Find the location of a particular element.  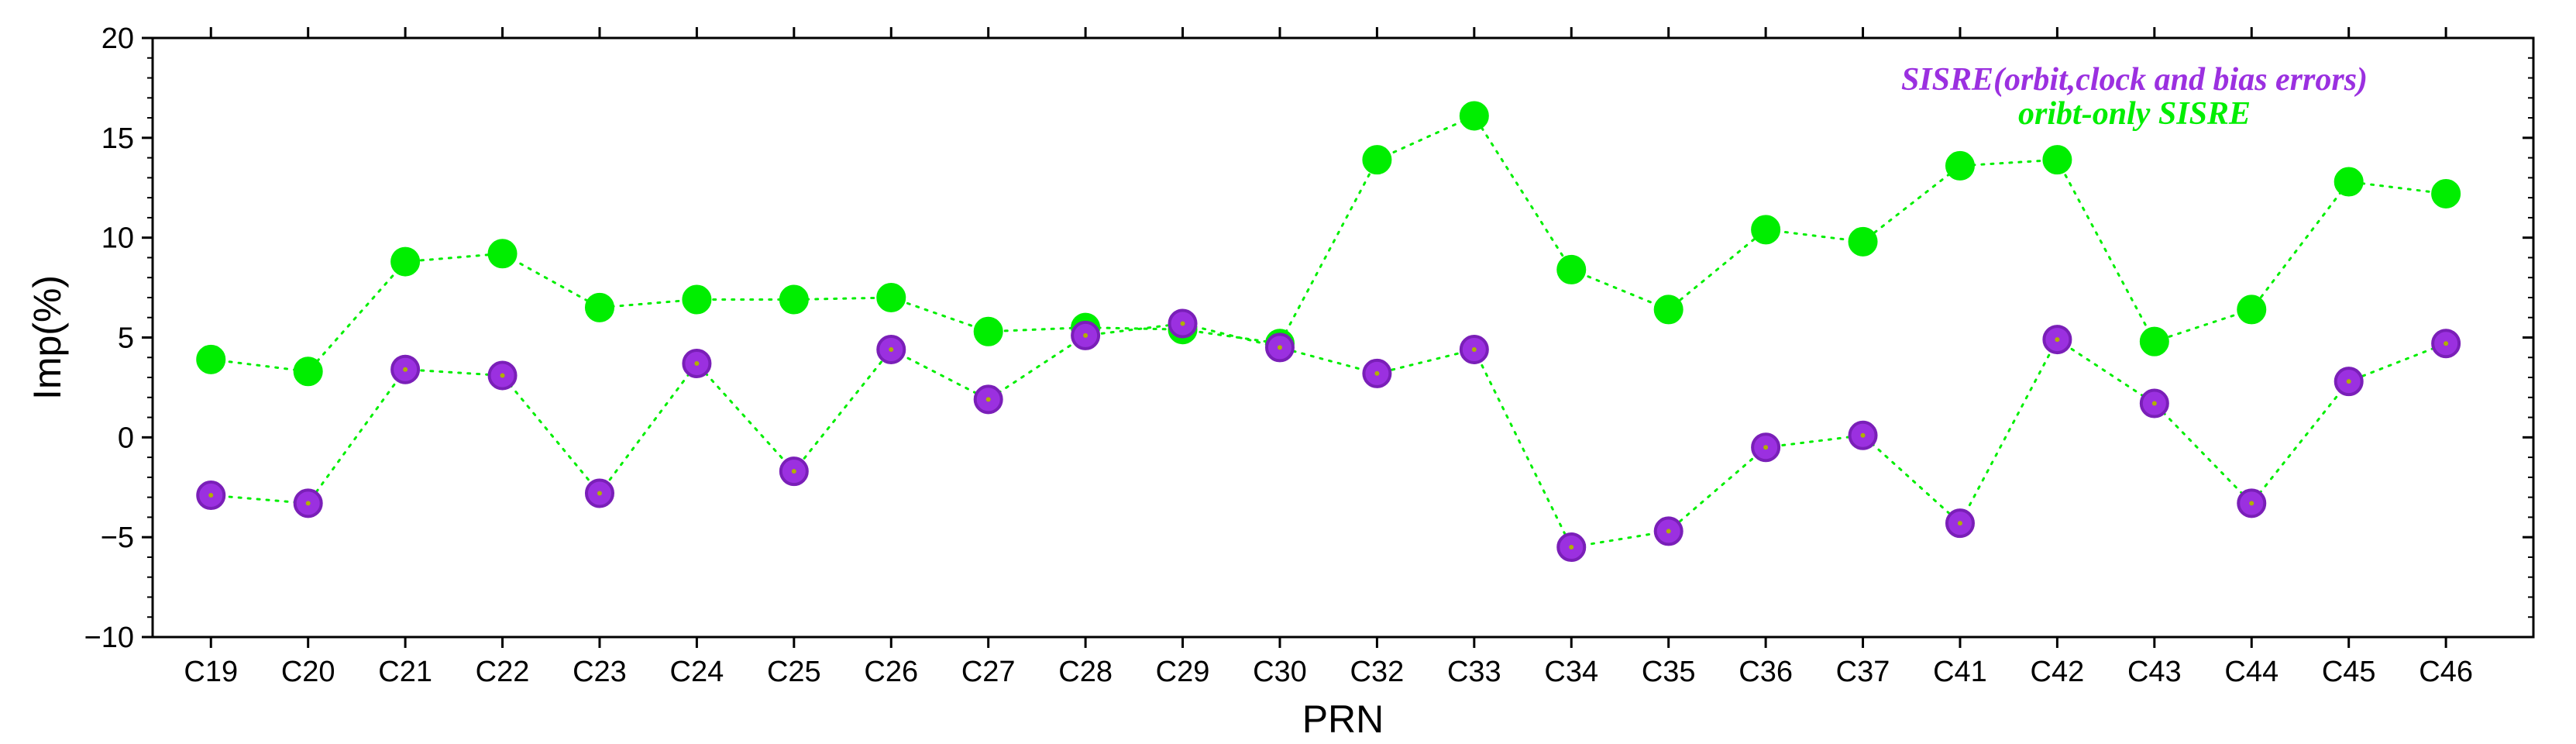

x-tick-label: C44 is located at coordinates (2251, 672).